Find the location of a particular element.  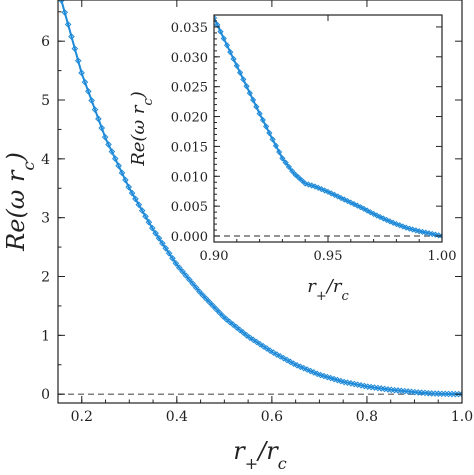

inset-y-tick-label: 0.005 is located at coordinates (189, 207).